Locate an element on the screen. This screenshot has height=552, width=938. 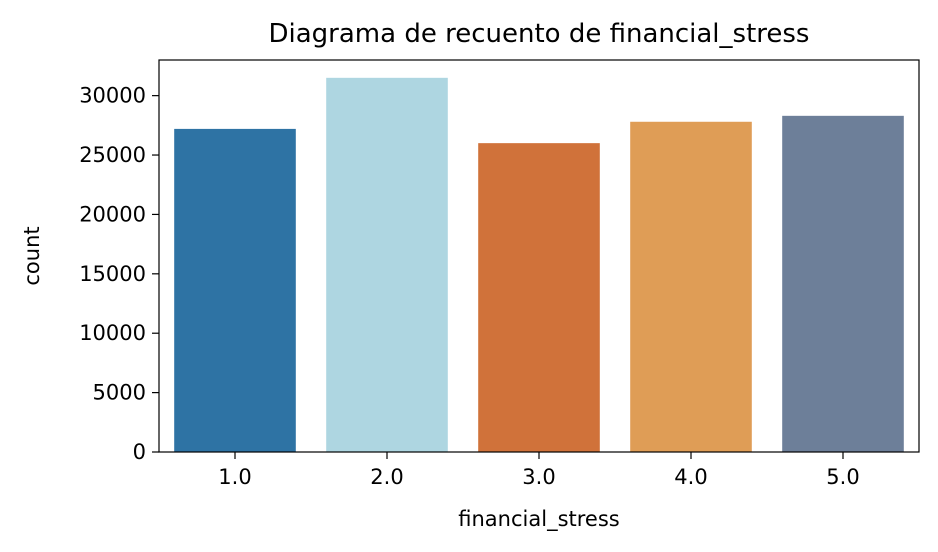
y-tick-label: 0 is located at coordinates (139, 452).